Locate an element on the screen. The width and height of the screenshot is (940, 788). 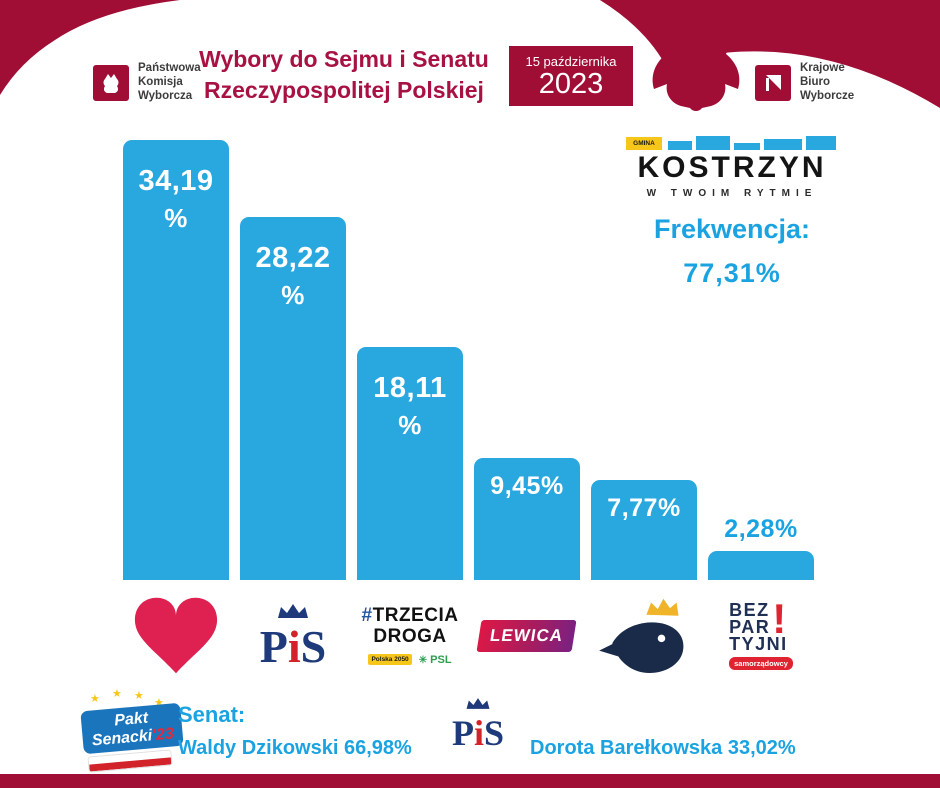
bar-value-label: 9,45% is located at coordinates (527, 486).